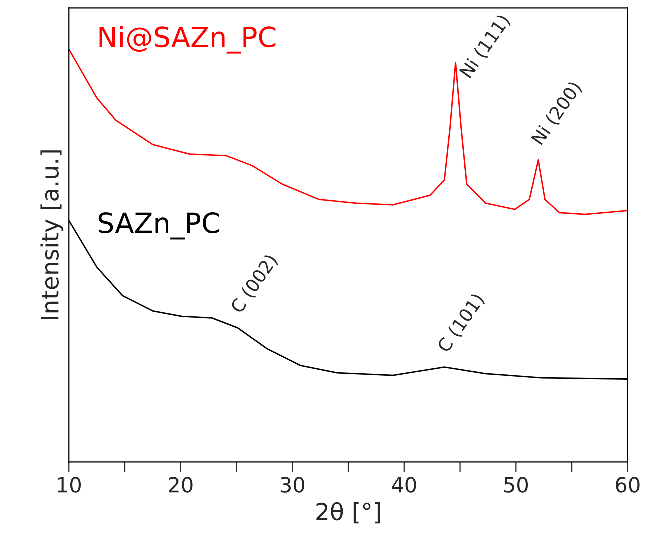 The width and height of the screenshot is (646, 547). I want to click on x-tick-label: 60, so click(628, 485).